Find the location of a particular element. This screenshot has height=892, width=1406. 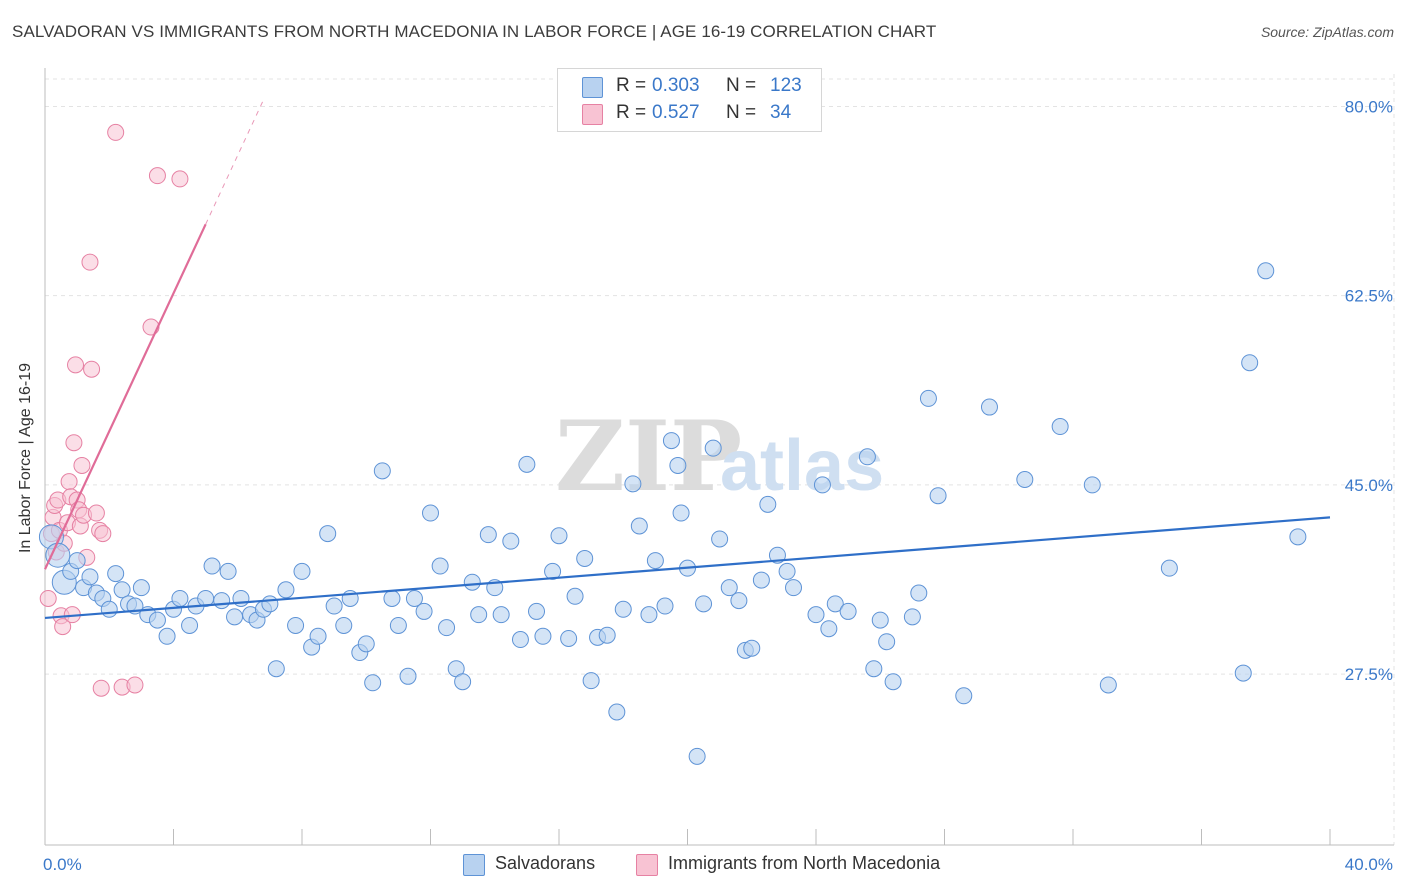

y-tick-label: 80.0% is located at coordinates (1369, 106).